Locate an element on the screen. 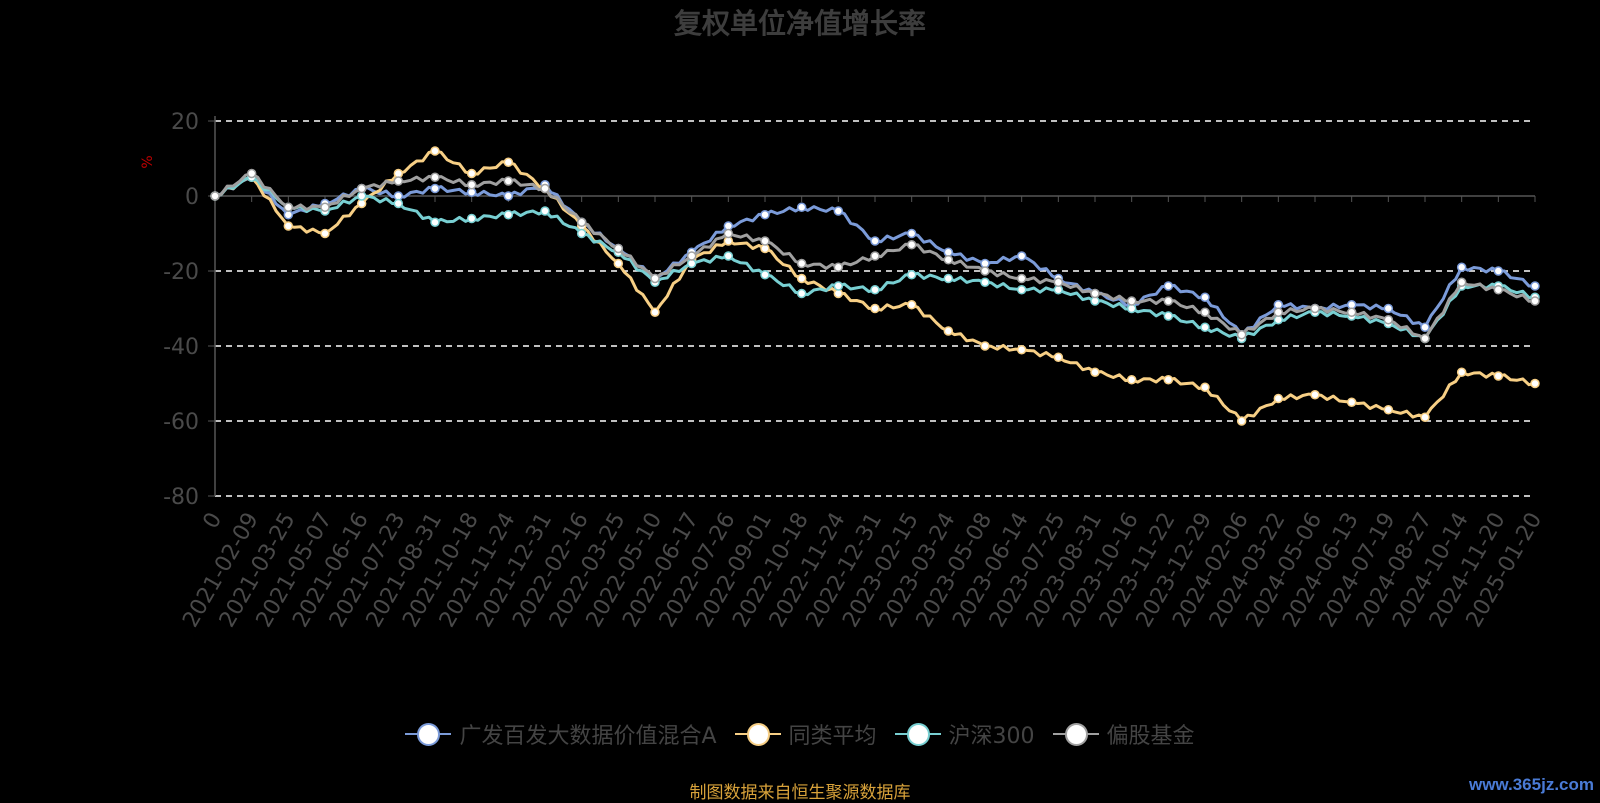 The height and width of the screenshot is (803, 1600). legend-item: 同类平均 is located at coordinates (805, 734).